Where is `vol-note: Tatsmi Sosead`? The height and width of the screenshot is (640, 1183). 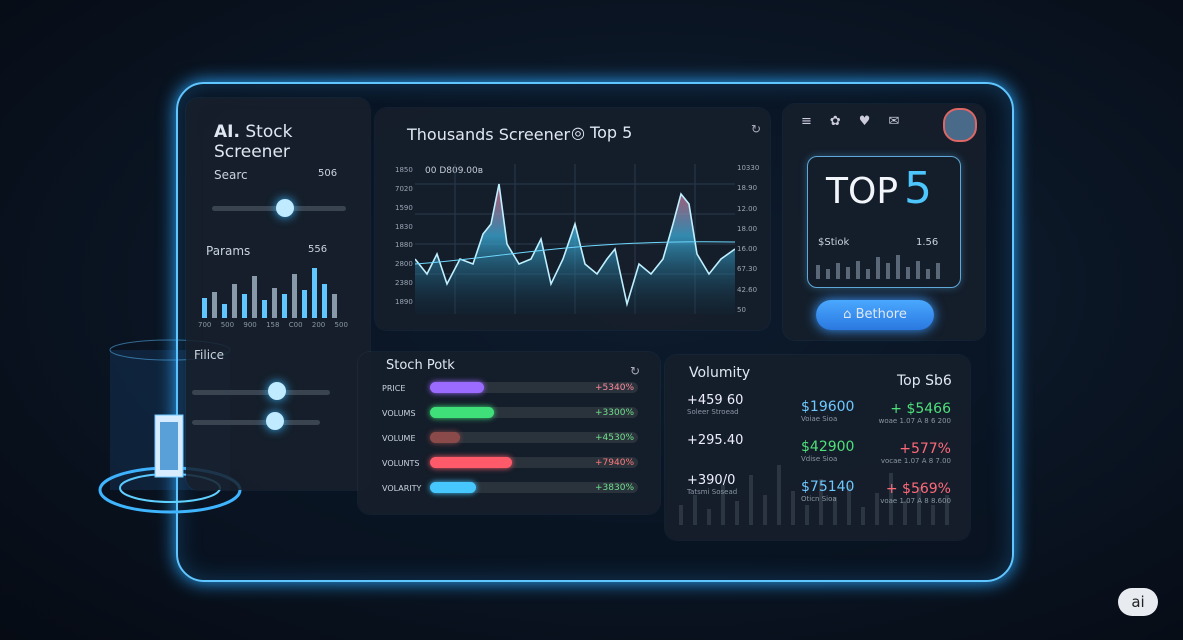 vol-note: Tatsmi Sosead is located at coordinates (712, 492).